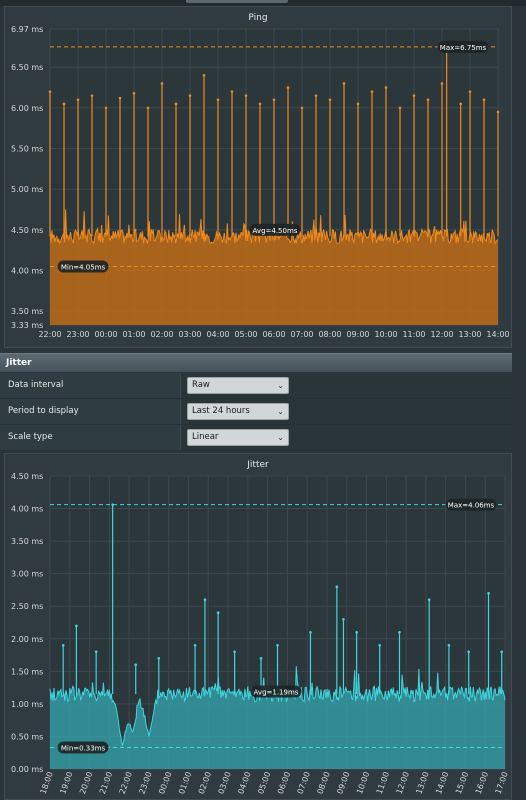 Image resolution: width=526 pixels, height=800 pixels. What do you see at coordinates (185, 783) in the screenshot?
I see `x-tick-label: 01:00` at bounding box center [185, 783].